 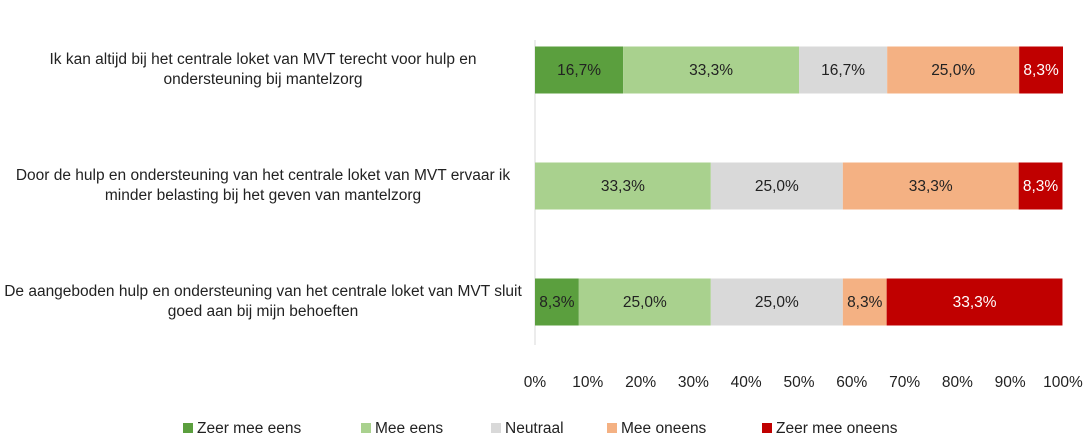 I want to click on x-tick-label: 10%, so click(x=587, y=382).